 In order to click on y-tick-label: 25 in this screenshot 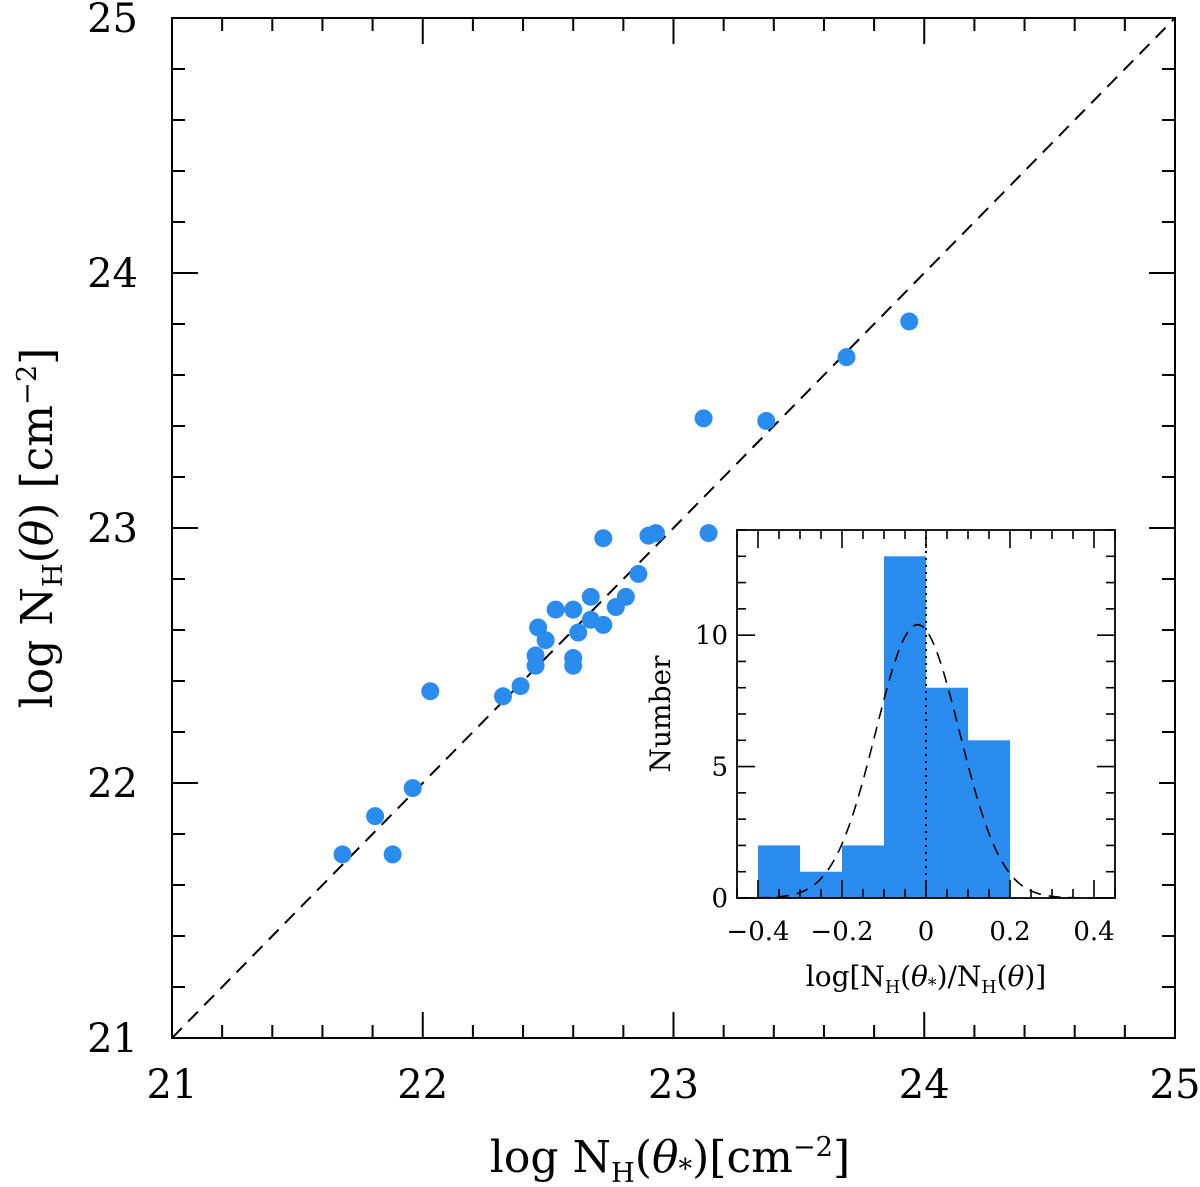, I will do `click(112, 21)`.